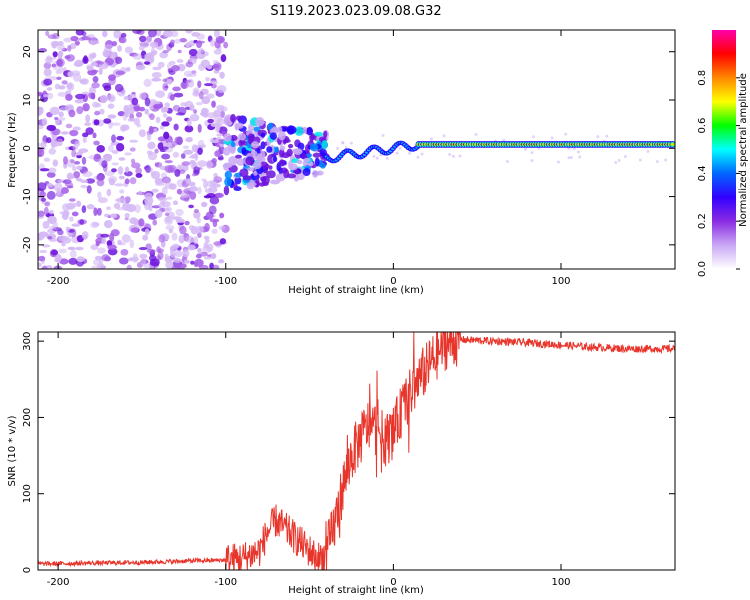 This screenshot has height=600, width=750. Describe the element at coordinates (724, 149) in the screenshot. I see `colorbar-scale` at that location.